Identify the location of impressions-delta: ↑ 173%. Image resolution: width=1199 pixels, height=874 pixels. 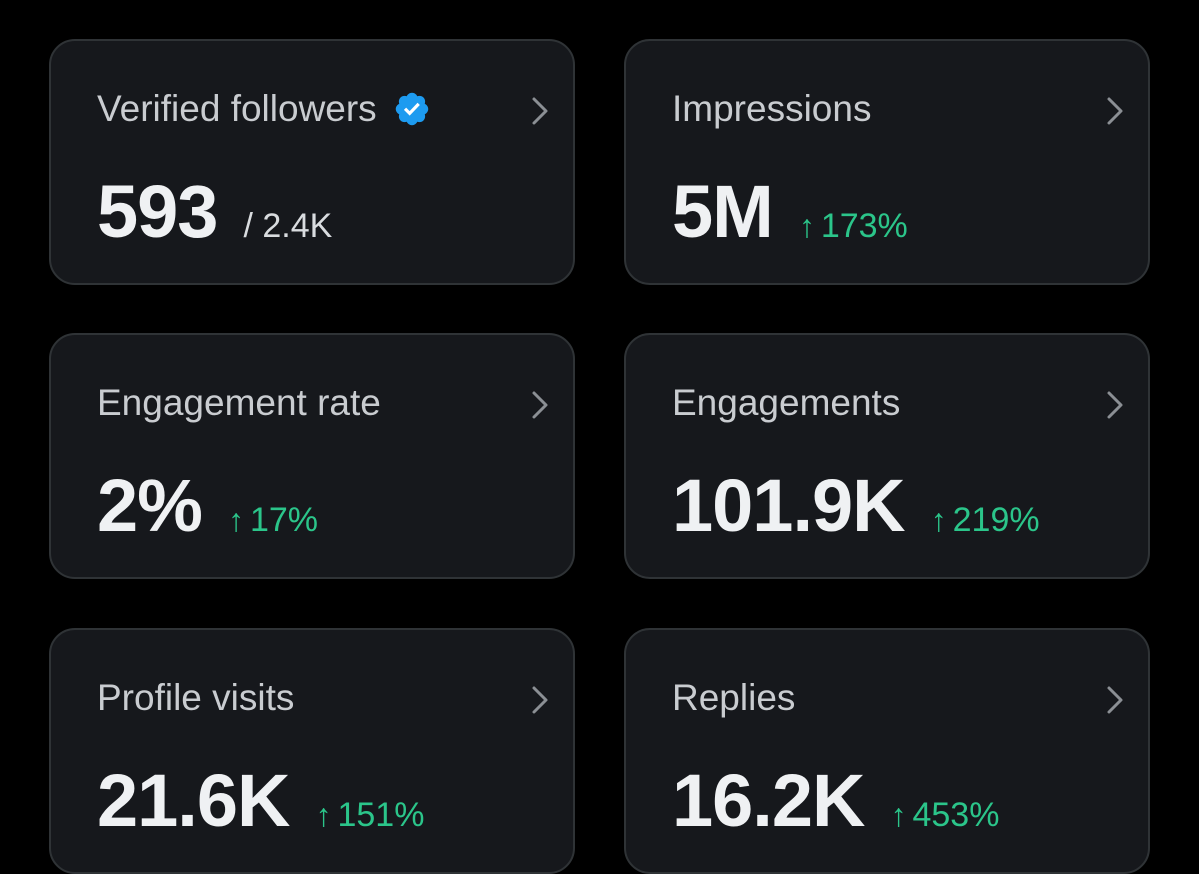
(853, 226).